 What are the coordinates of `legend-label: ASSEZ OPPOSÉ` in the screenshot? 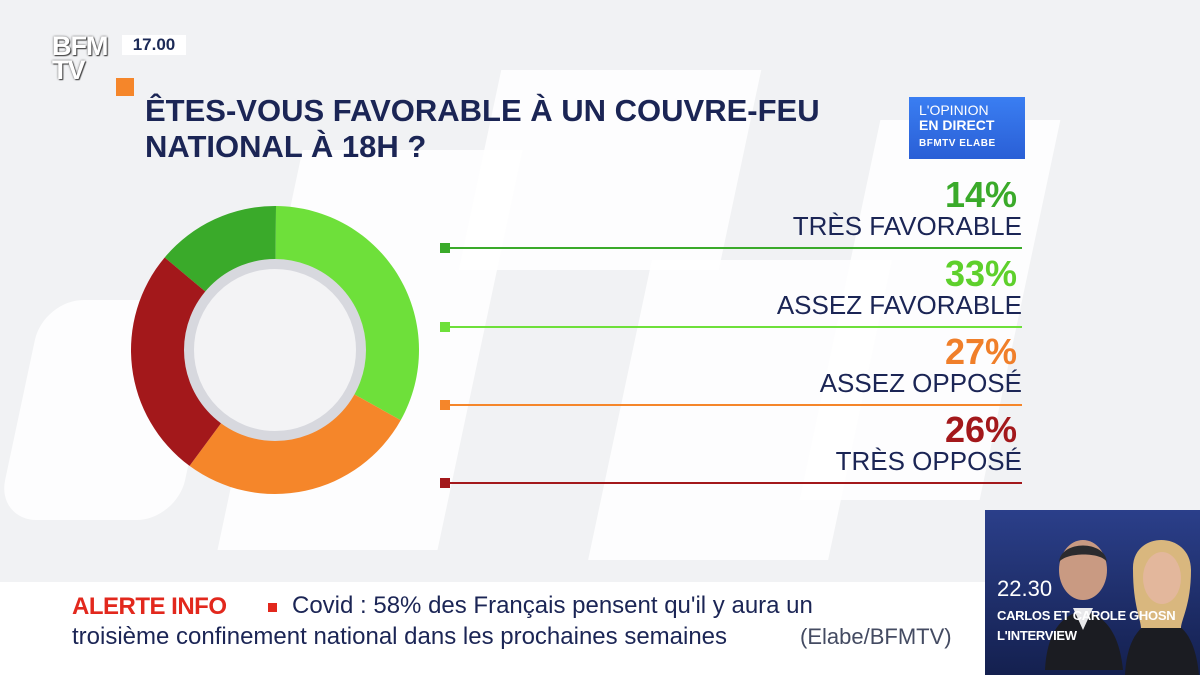 It's located at (920, 383).